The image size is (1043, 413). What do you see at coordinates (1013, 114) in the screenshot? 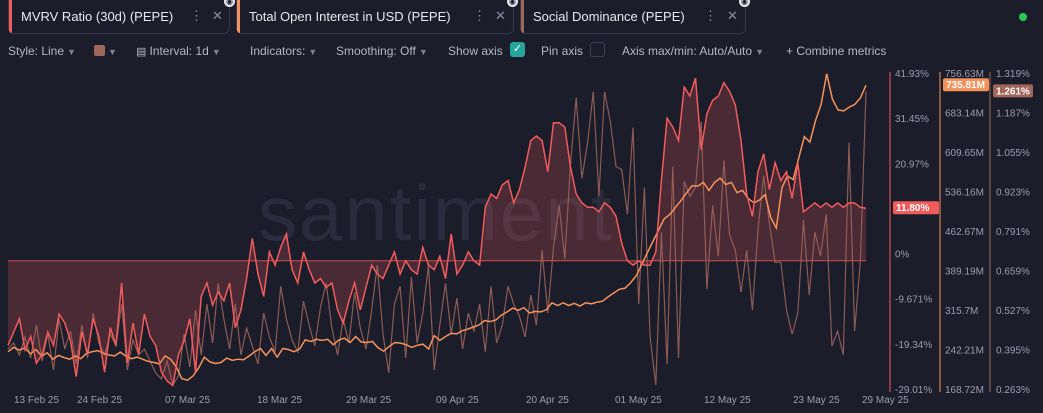
I see `axis-tick-label: 1.187%` at bounding box center [1013, 114].